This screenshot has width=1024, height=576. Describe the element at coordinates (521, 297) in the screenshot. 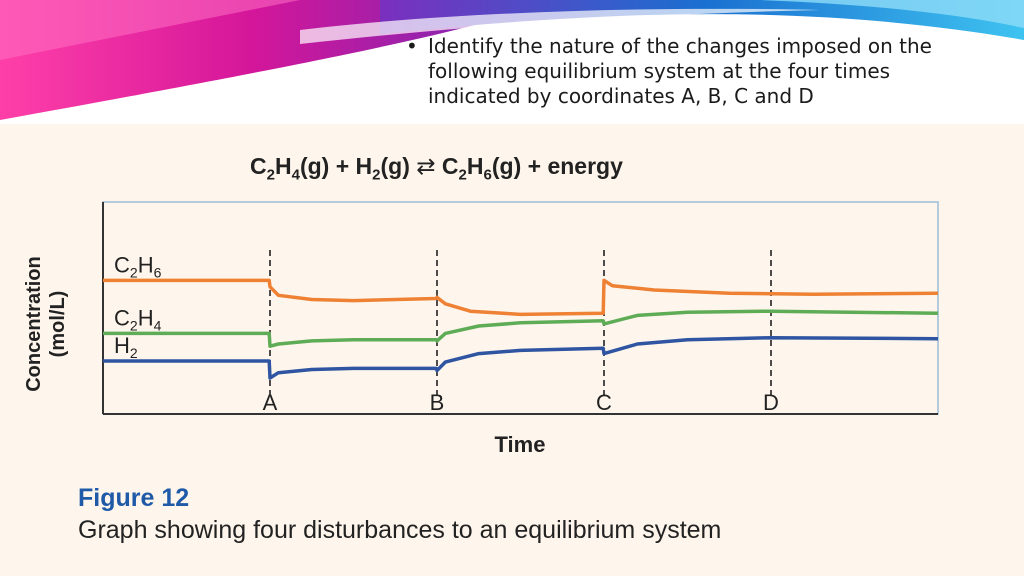

I see `series-line-c2h6` at that location.